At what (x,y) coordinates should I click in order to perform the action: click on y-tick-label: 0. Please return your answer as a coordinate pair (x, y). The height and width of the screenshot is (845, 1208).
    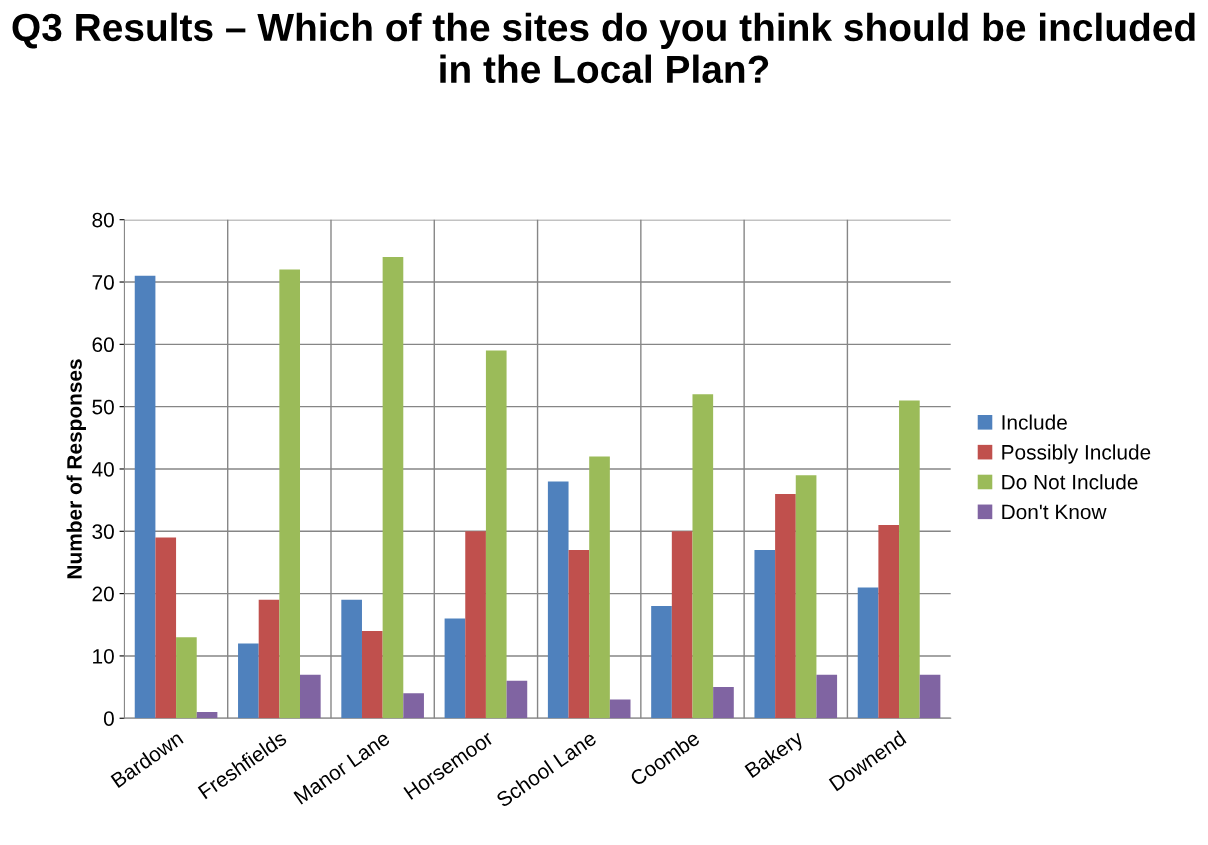
    Looking at the image, I should click on (108, 718).